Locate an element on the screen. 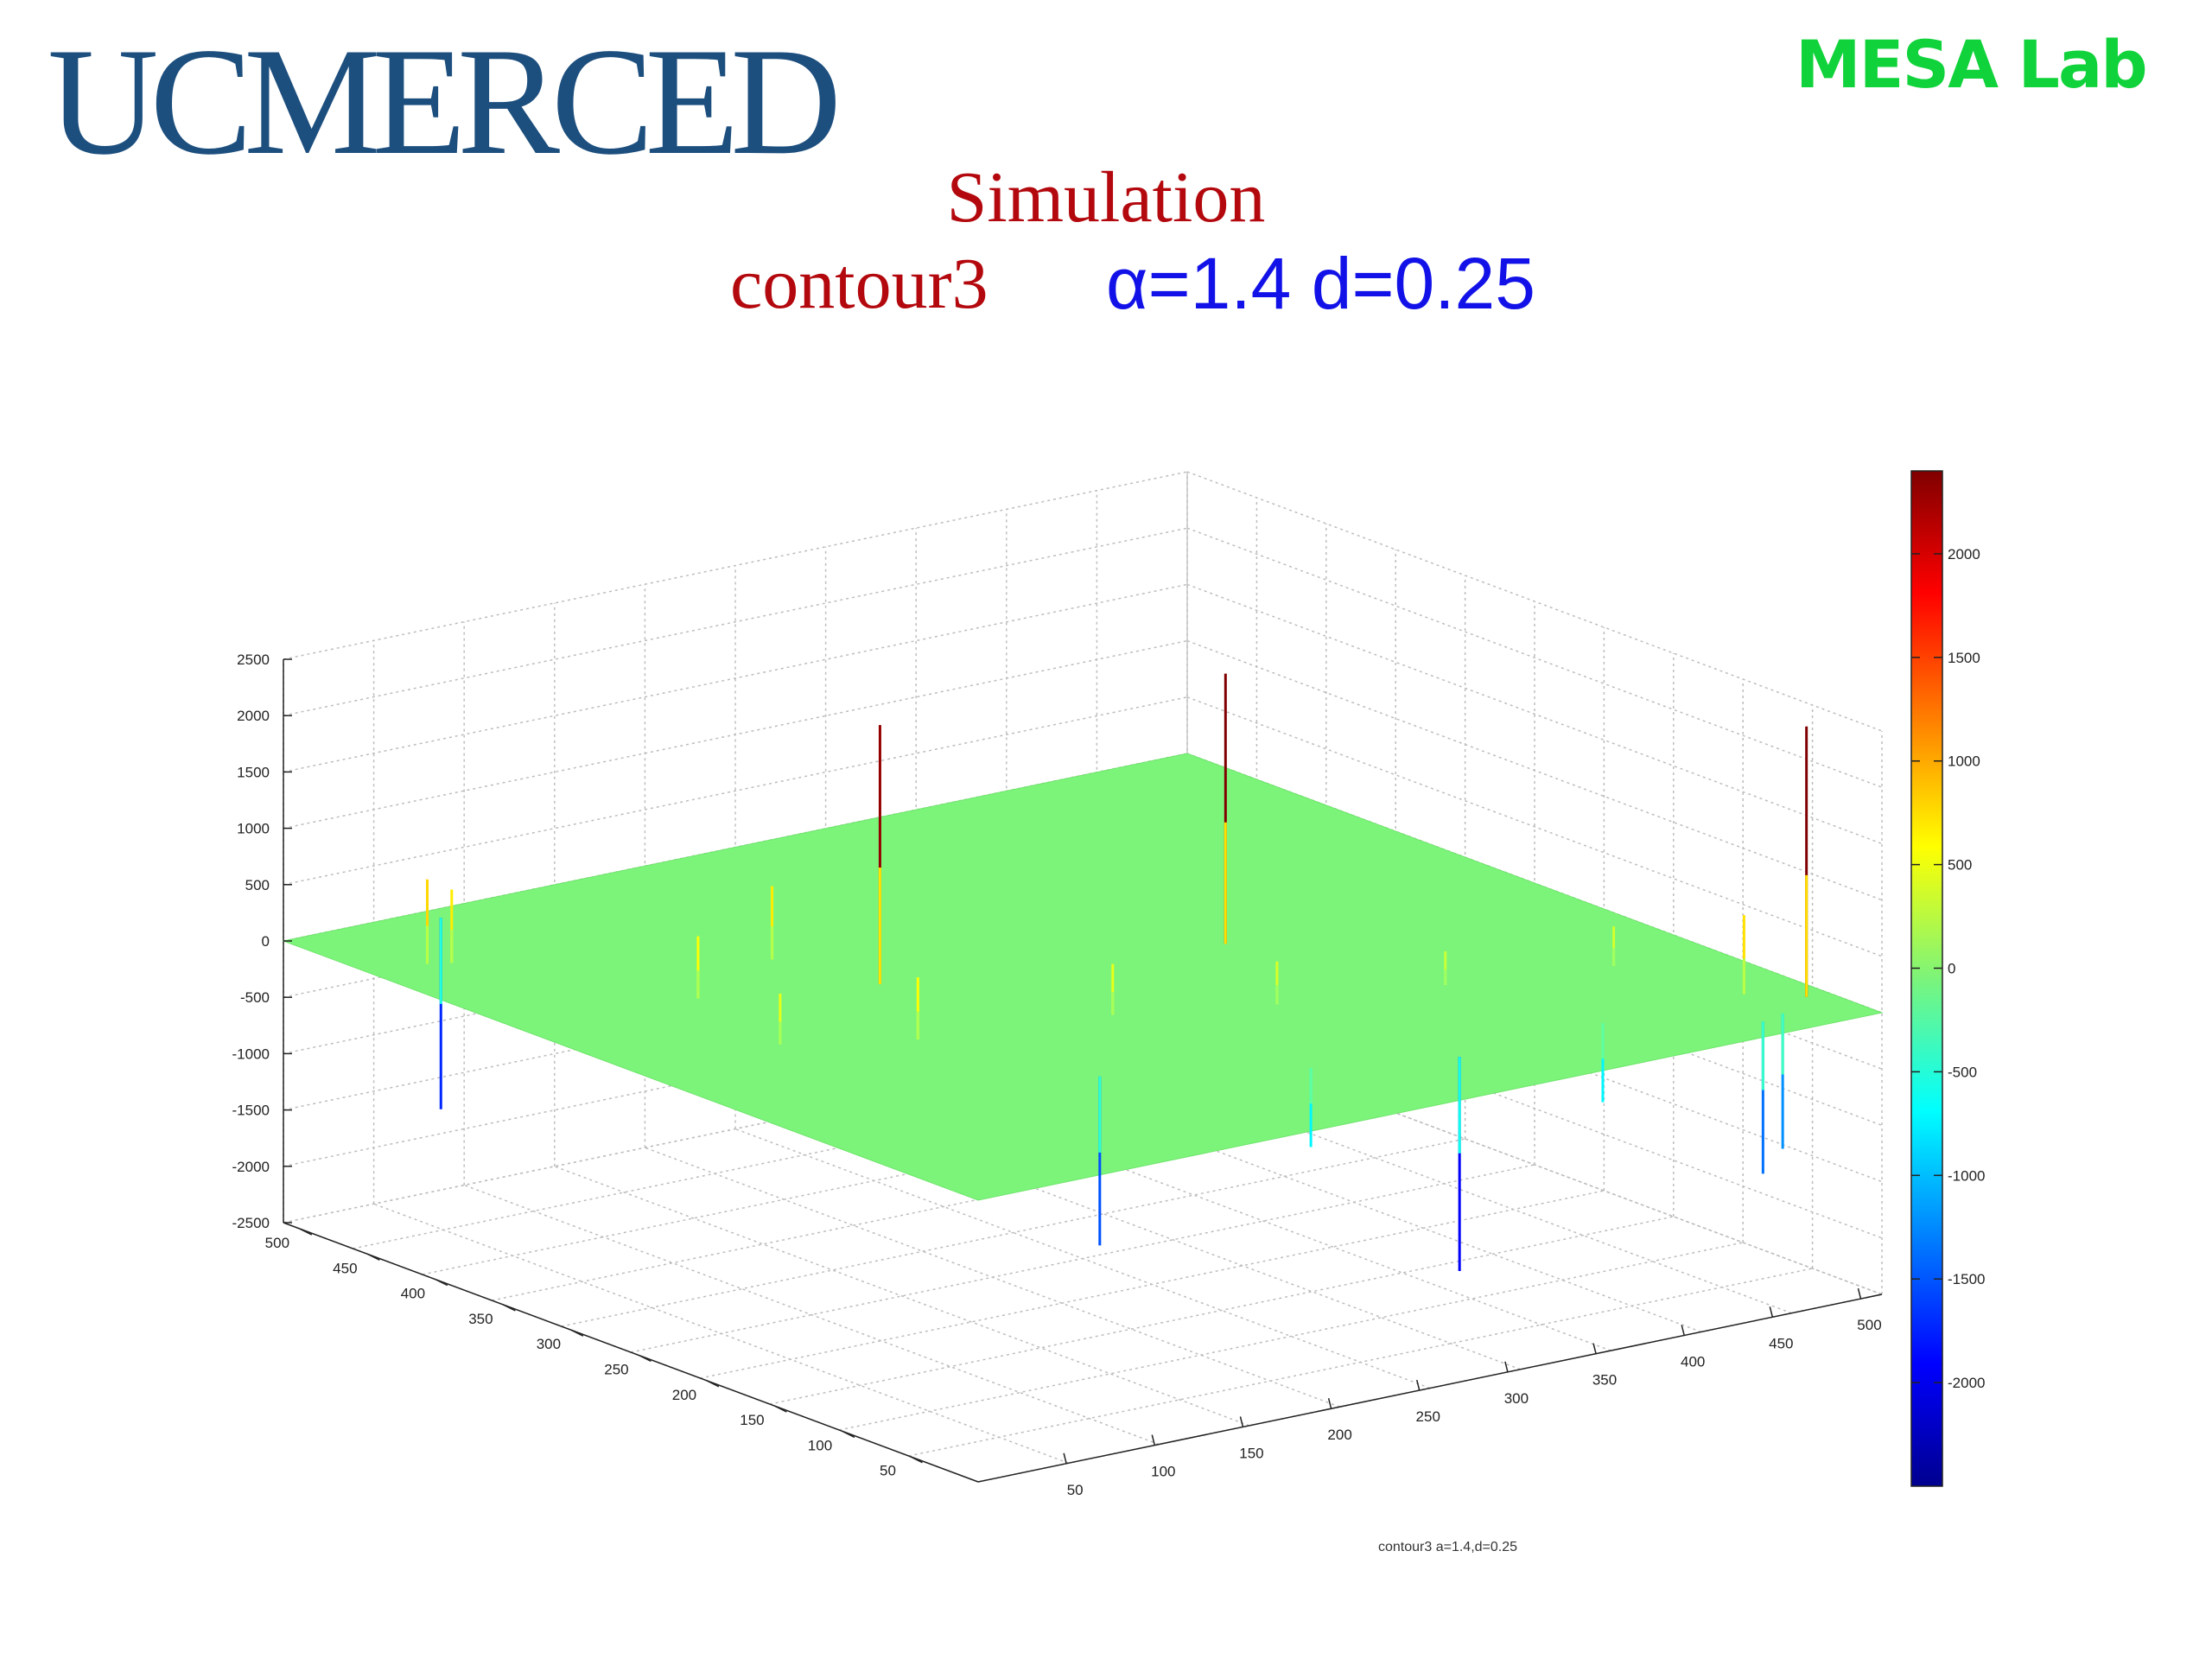 The width and height of the screenshot is (2212, 1659). university-logo: UCMERCED is located at coordinates (445, 101).